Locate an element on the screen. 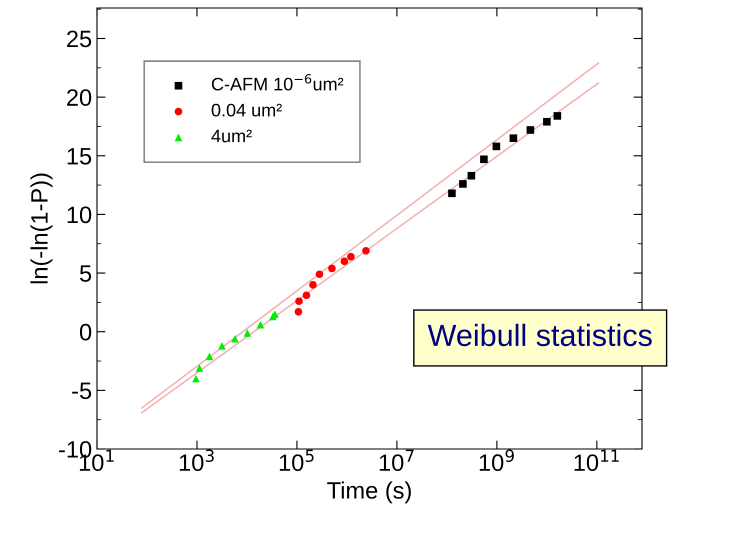 Image resolution: width=735 pixels, height=544 pixels. x-tick-label: 10$^{3}$ is located at coordinates (197, 460).